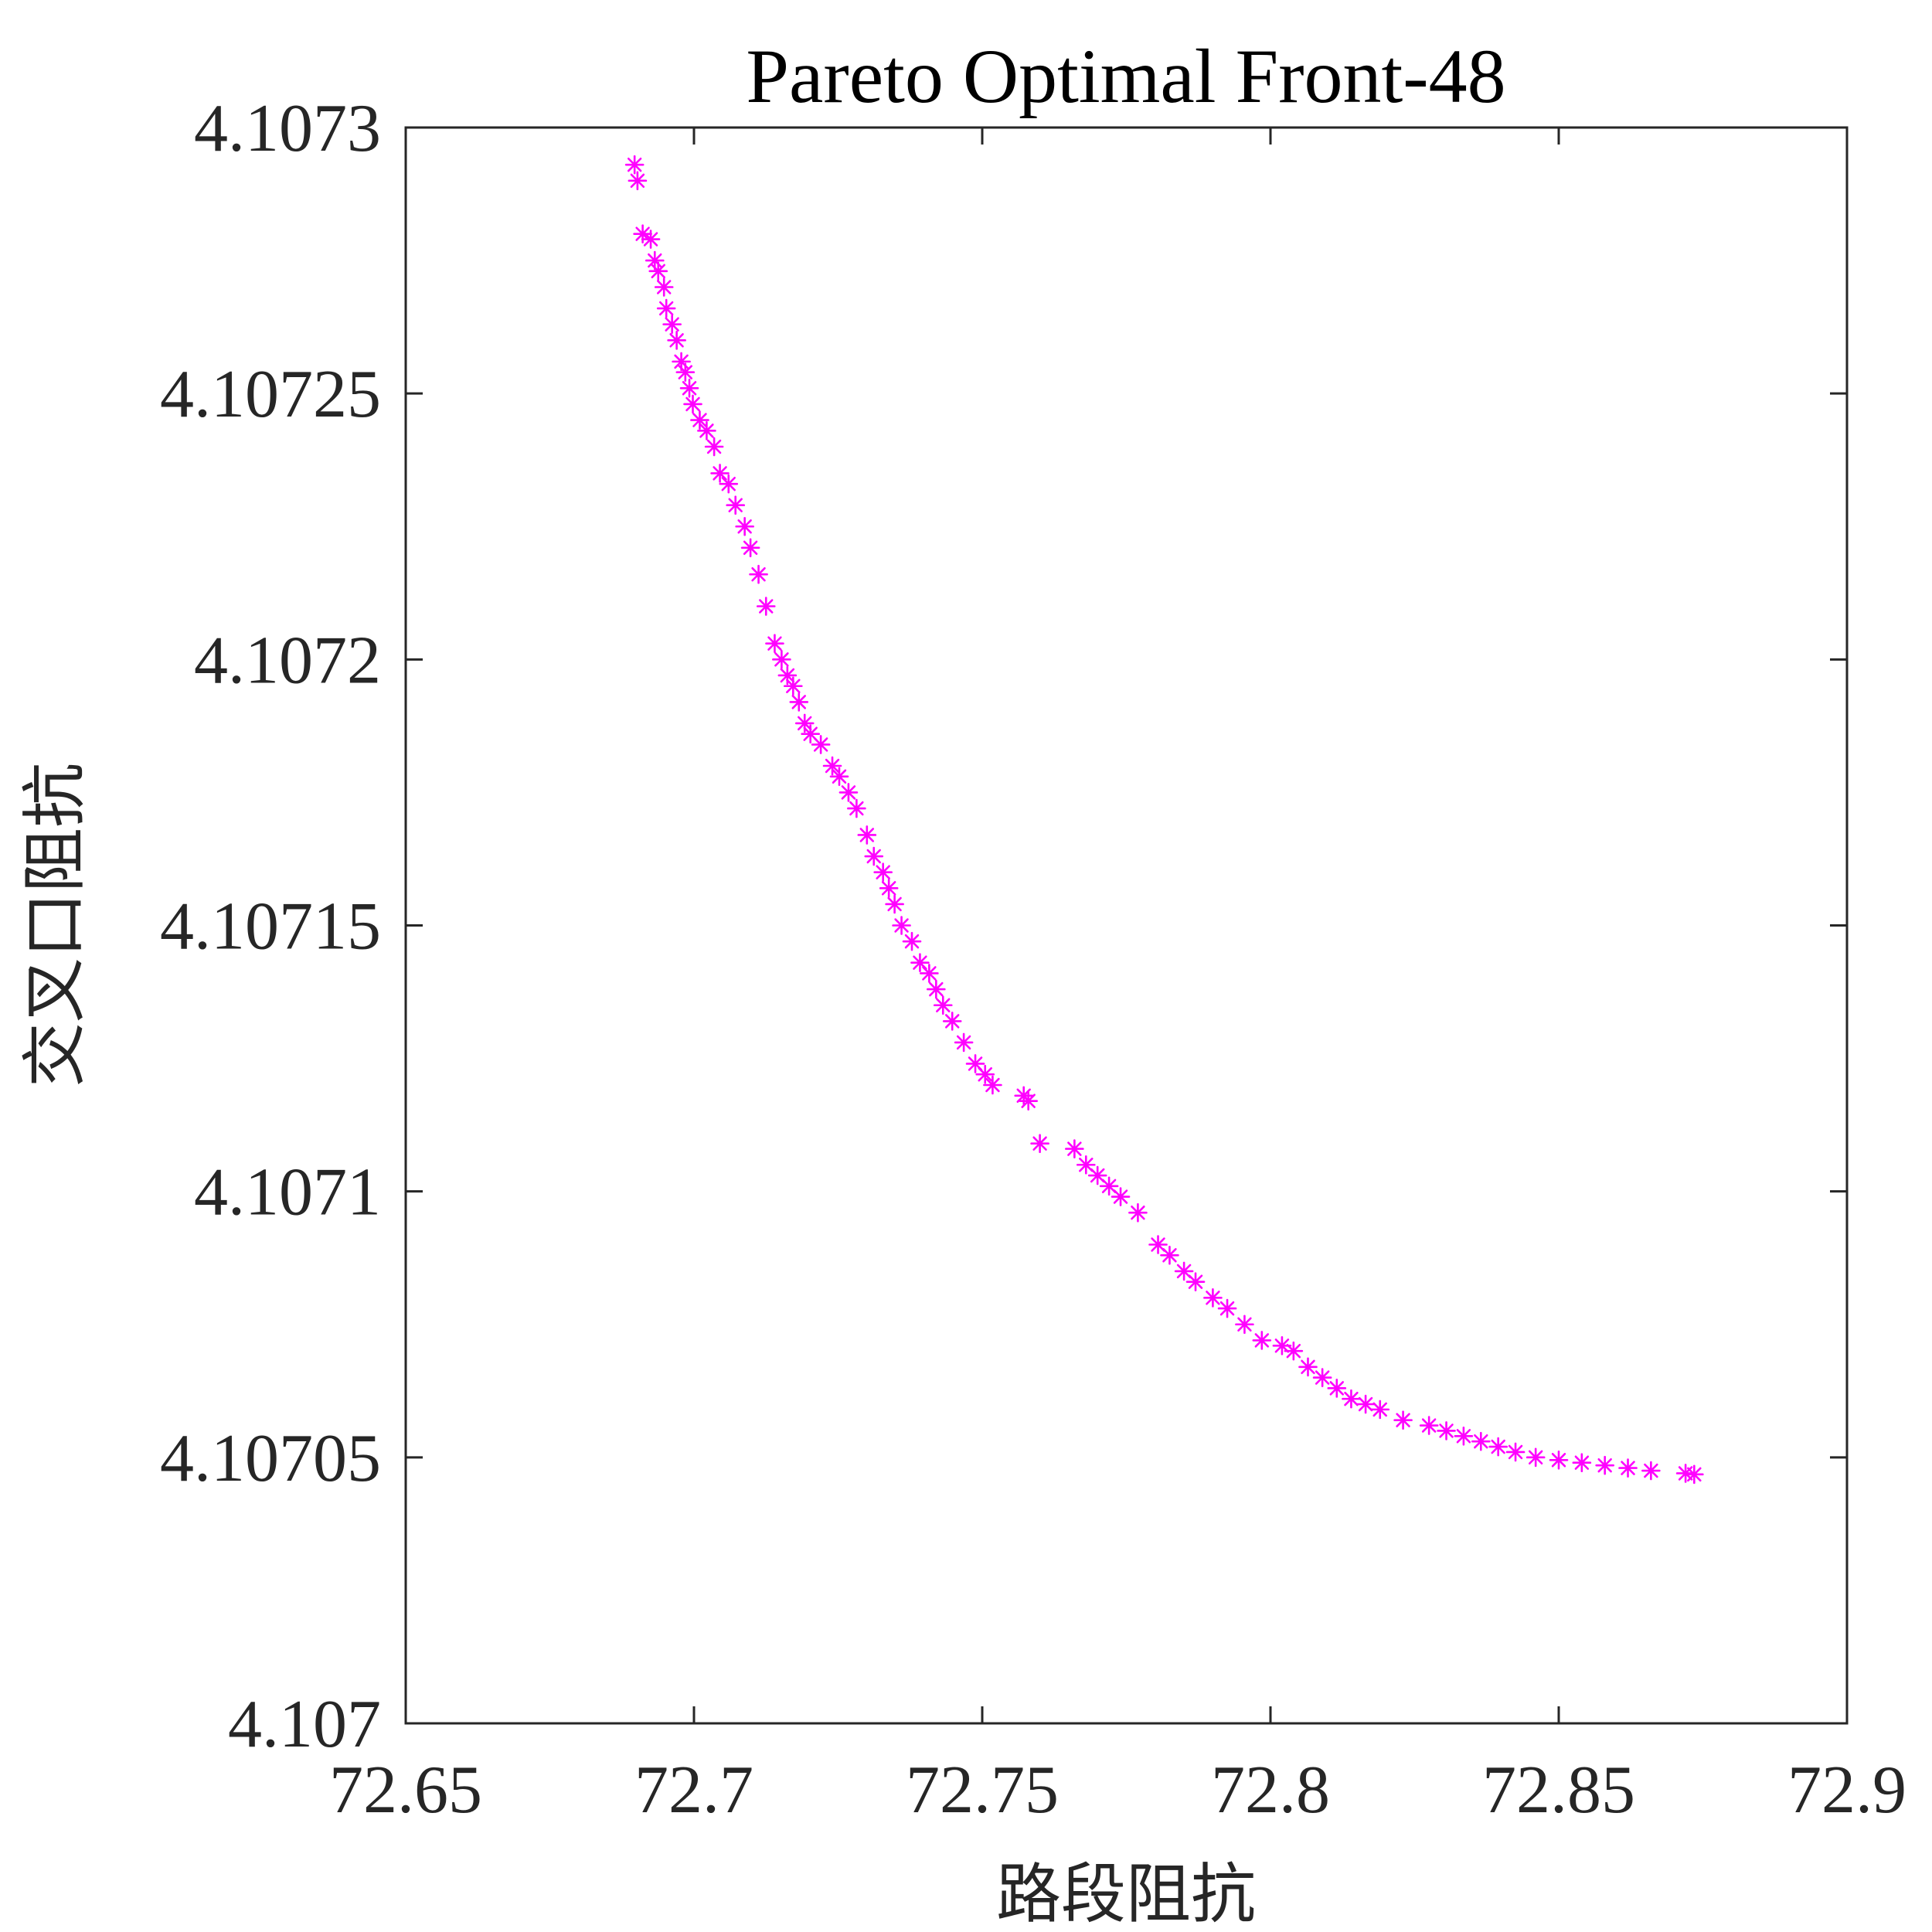 The height and width of the screenshot is (1932, 1932). I want to click on x-tick-label: 72.75, so click(983, 1790).